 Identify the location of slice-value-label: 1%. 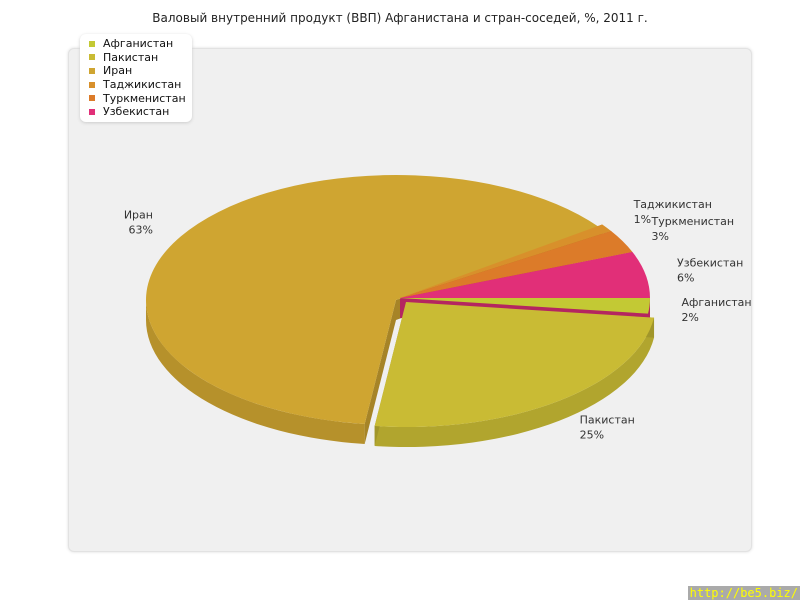
(642, 219).